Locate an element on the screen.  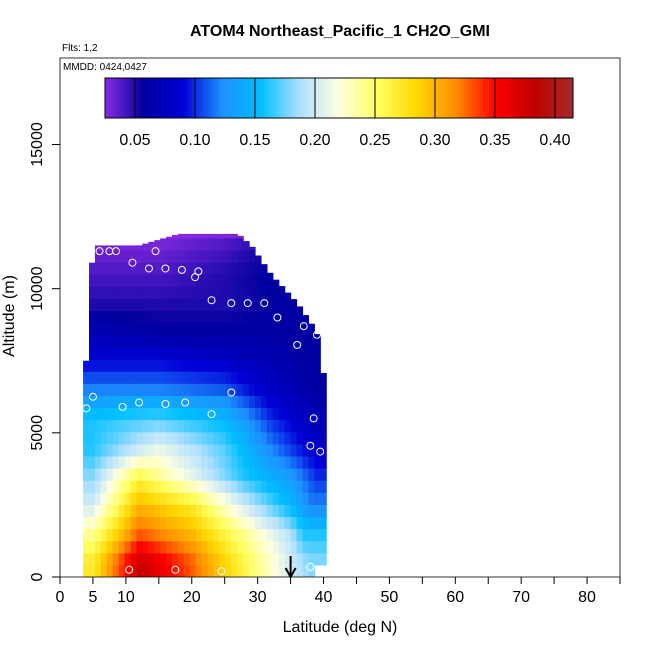
y-axis-tick-label: 0 is located at coordinates (37, 576).